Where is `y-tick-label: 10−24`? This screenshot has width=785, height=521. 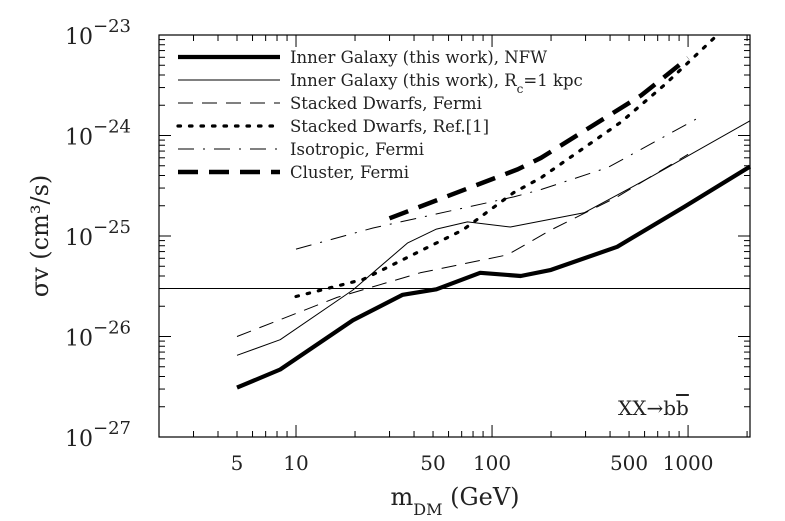 y-tick-label: 10−24 is located at coordinates (98, 134).